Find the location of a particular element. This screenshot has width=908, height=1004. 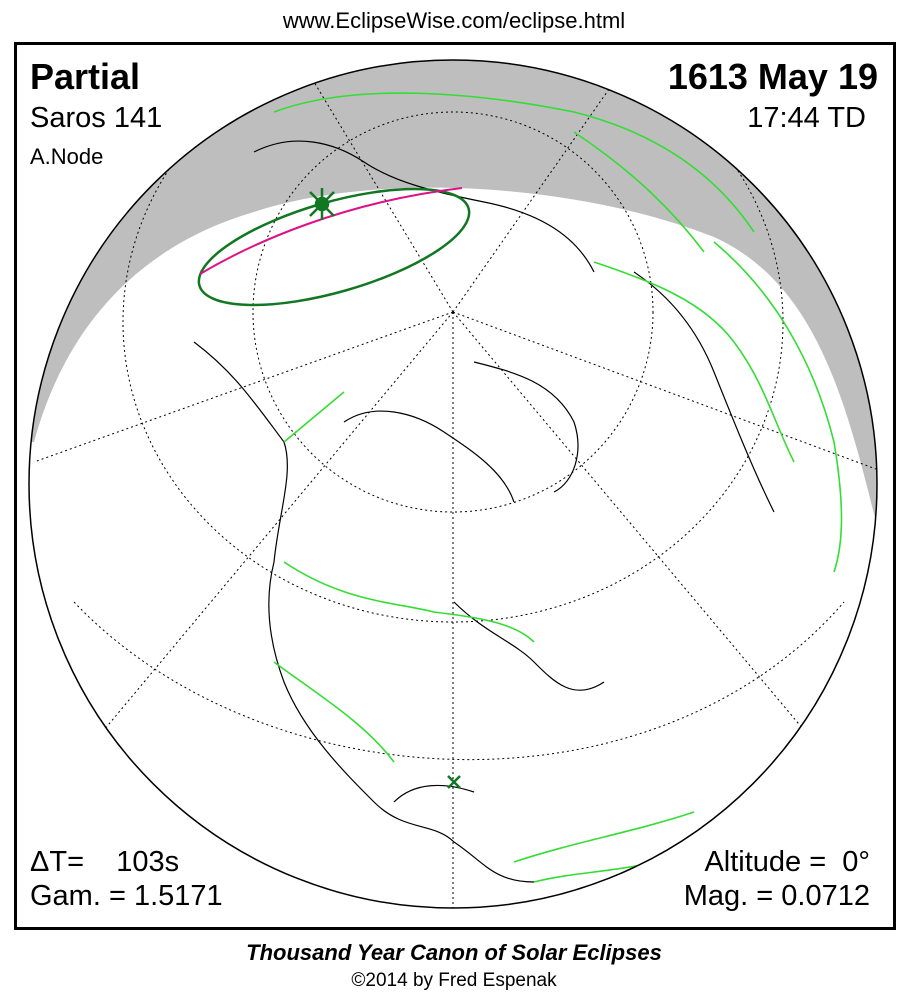

footer-title: Thousand Year Canon of Solar Eclipses is located at coordinates (454, 952).